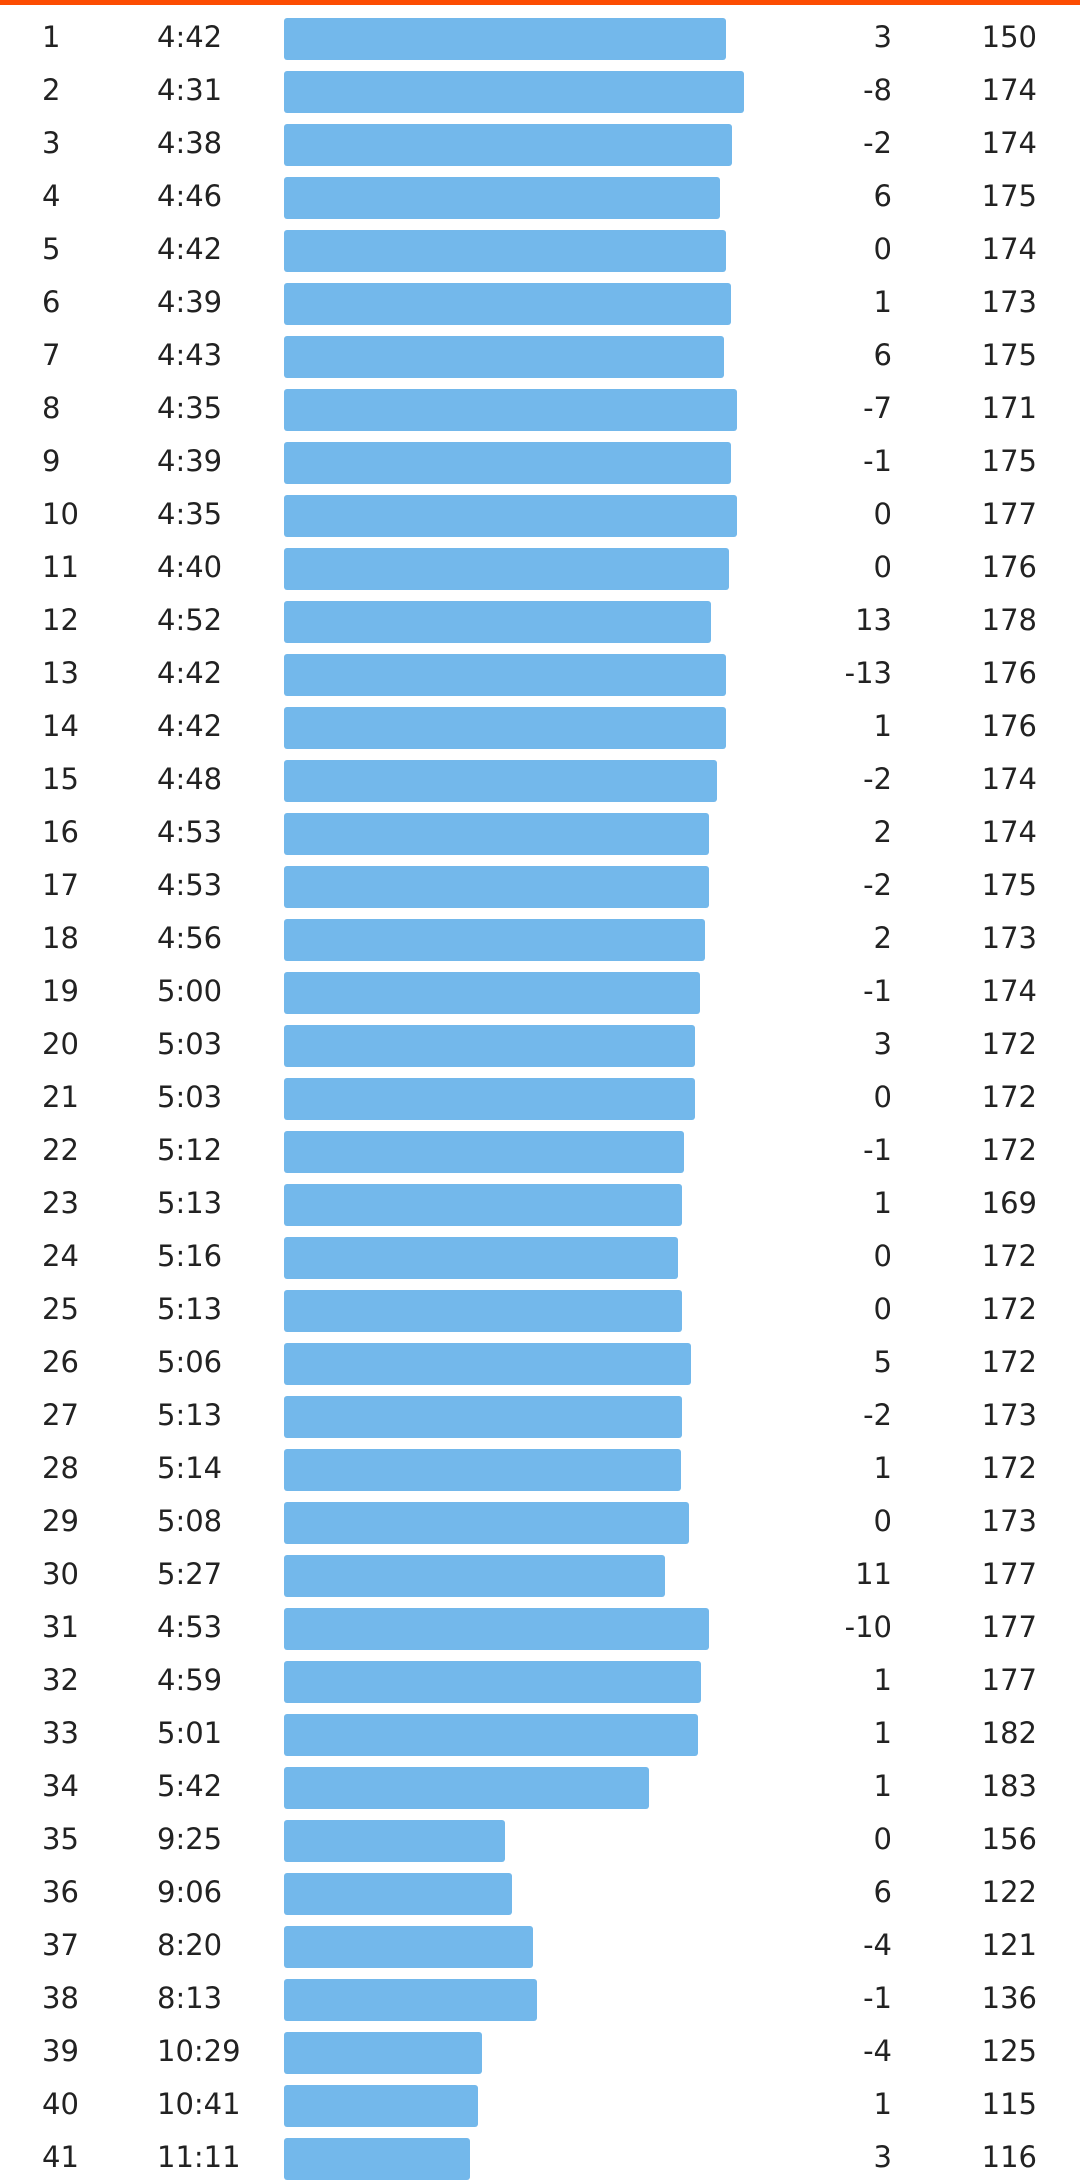 This screenshot has width=1080, height=2184. I want to click on split-elevation: -8, so click(877, 90).